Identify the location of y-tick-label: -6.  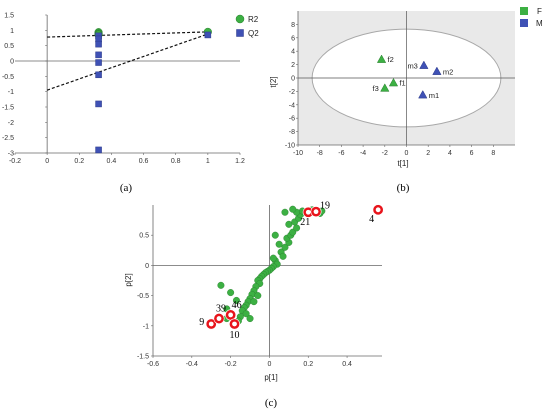
(292, 119).